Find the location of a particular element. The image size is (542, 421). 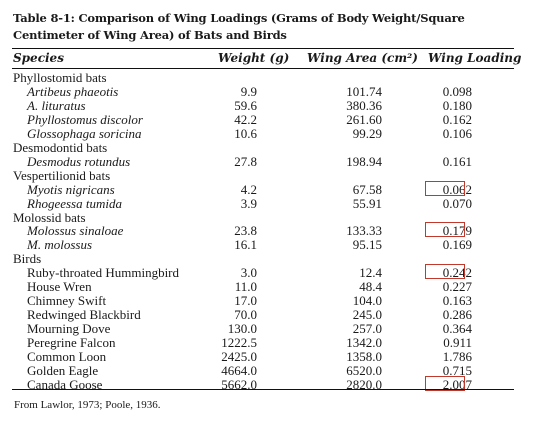

header-weight: Weight (g) is located at coordinates (254, 58).